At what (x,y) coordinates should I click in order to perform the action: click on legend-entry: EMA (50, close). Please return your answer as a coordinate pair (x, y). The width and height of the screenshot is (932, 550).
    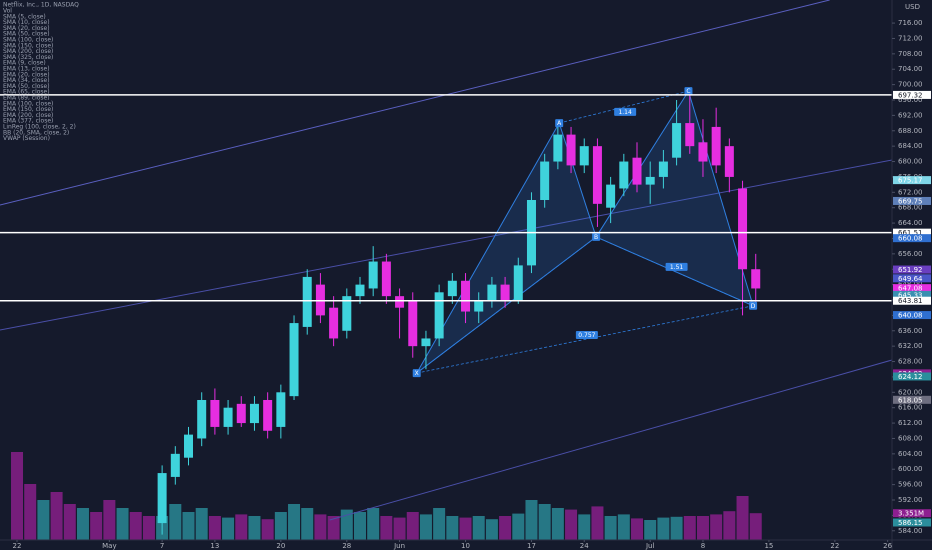
    Looking at the image, I should click on (26, 86).